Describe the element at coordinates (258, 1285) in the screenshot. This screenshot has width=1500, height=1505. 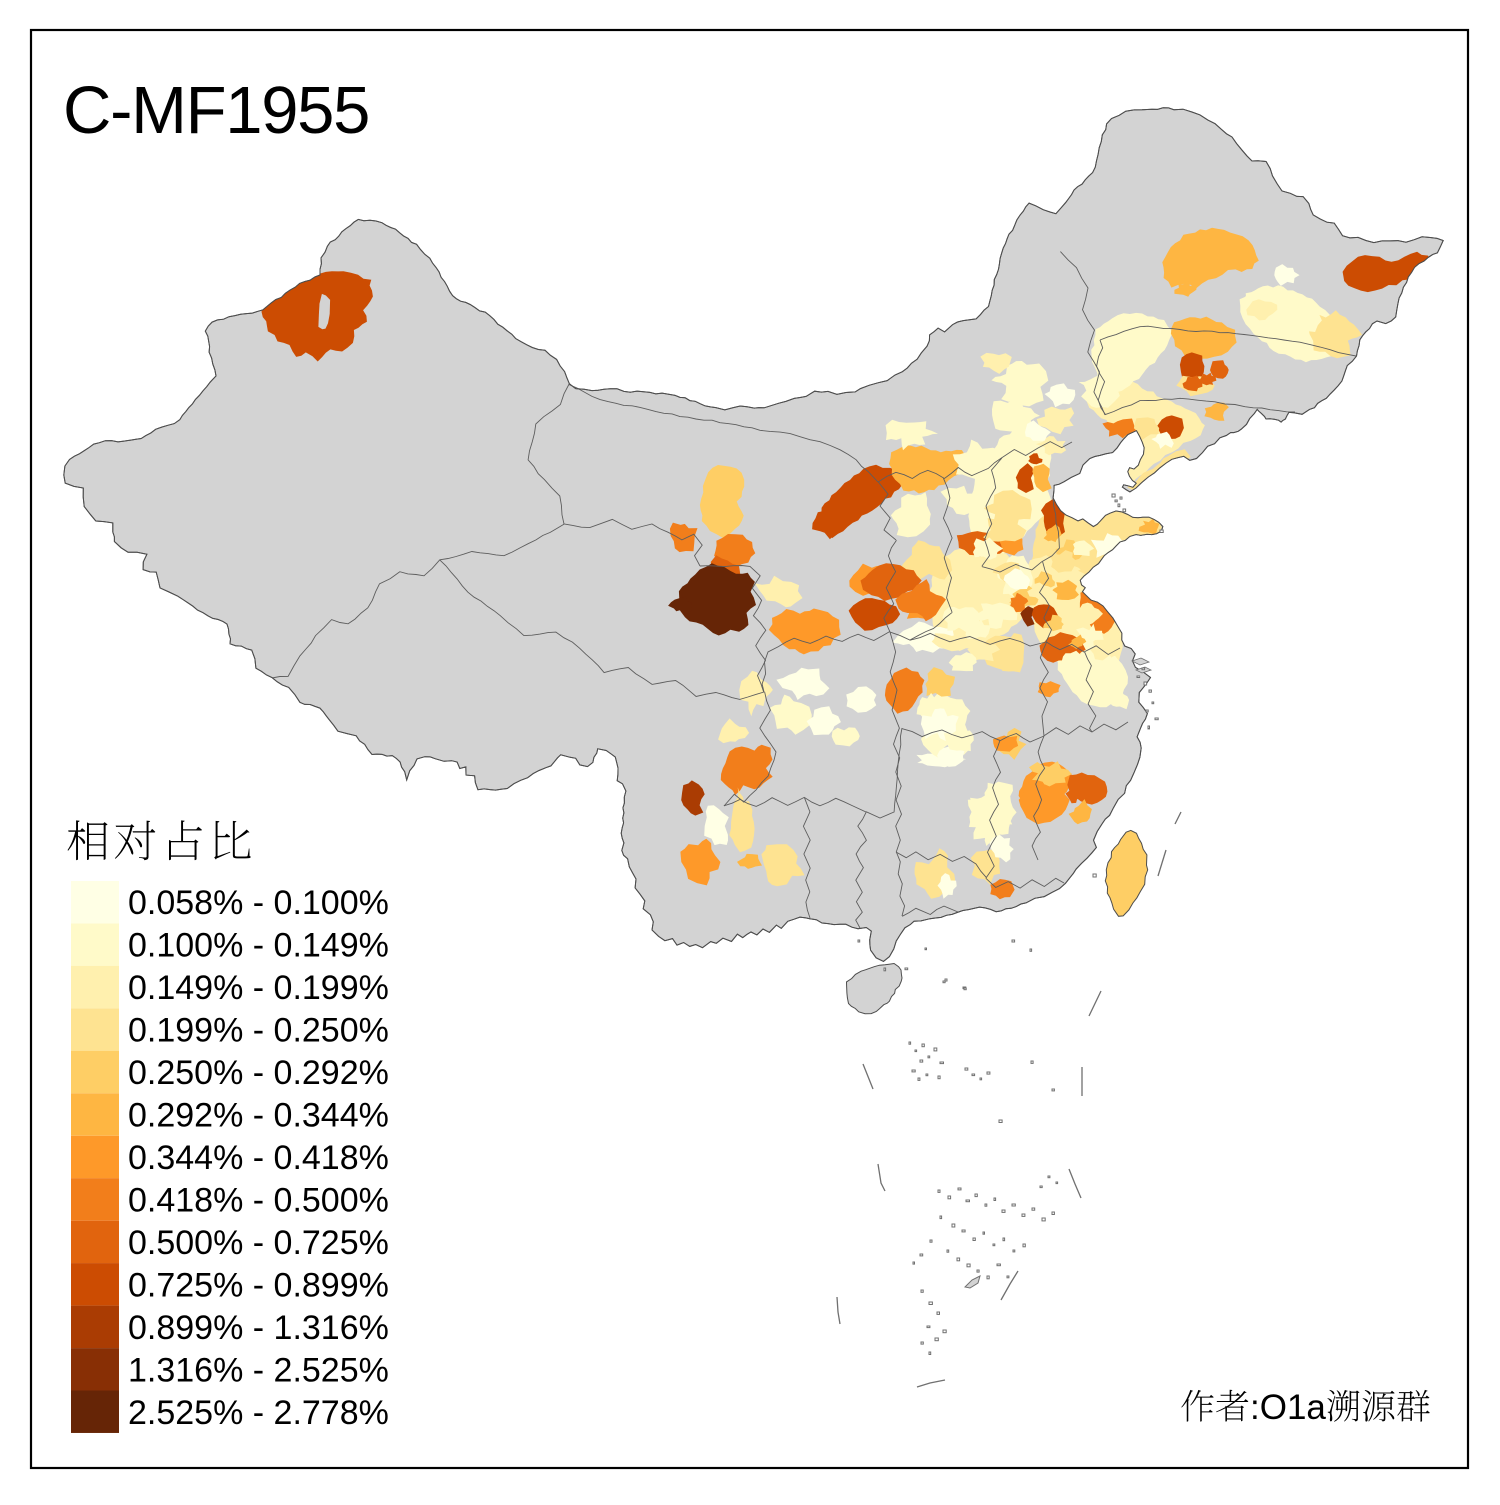
I see `svg-text: 0.725% - 0.899%` at that location.